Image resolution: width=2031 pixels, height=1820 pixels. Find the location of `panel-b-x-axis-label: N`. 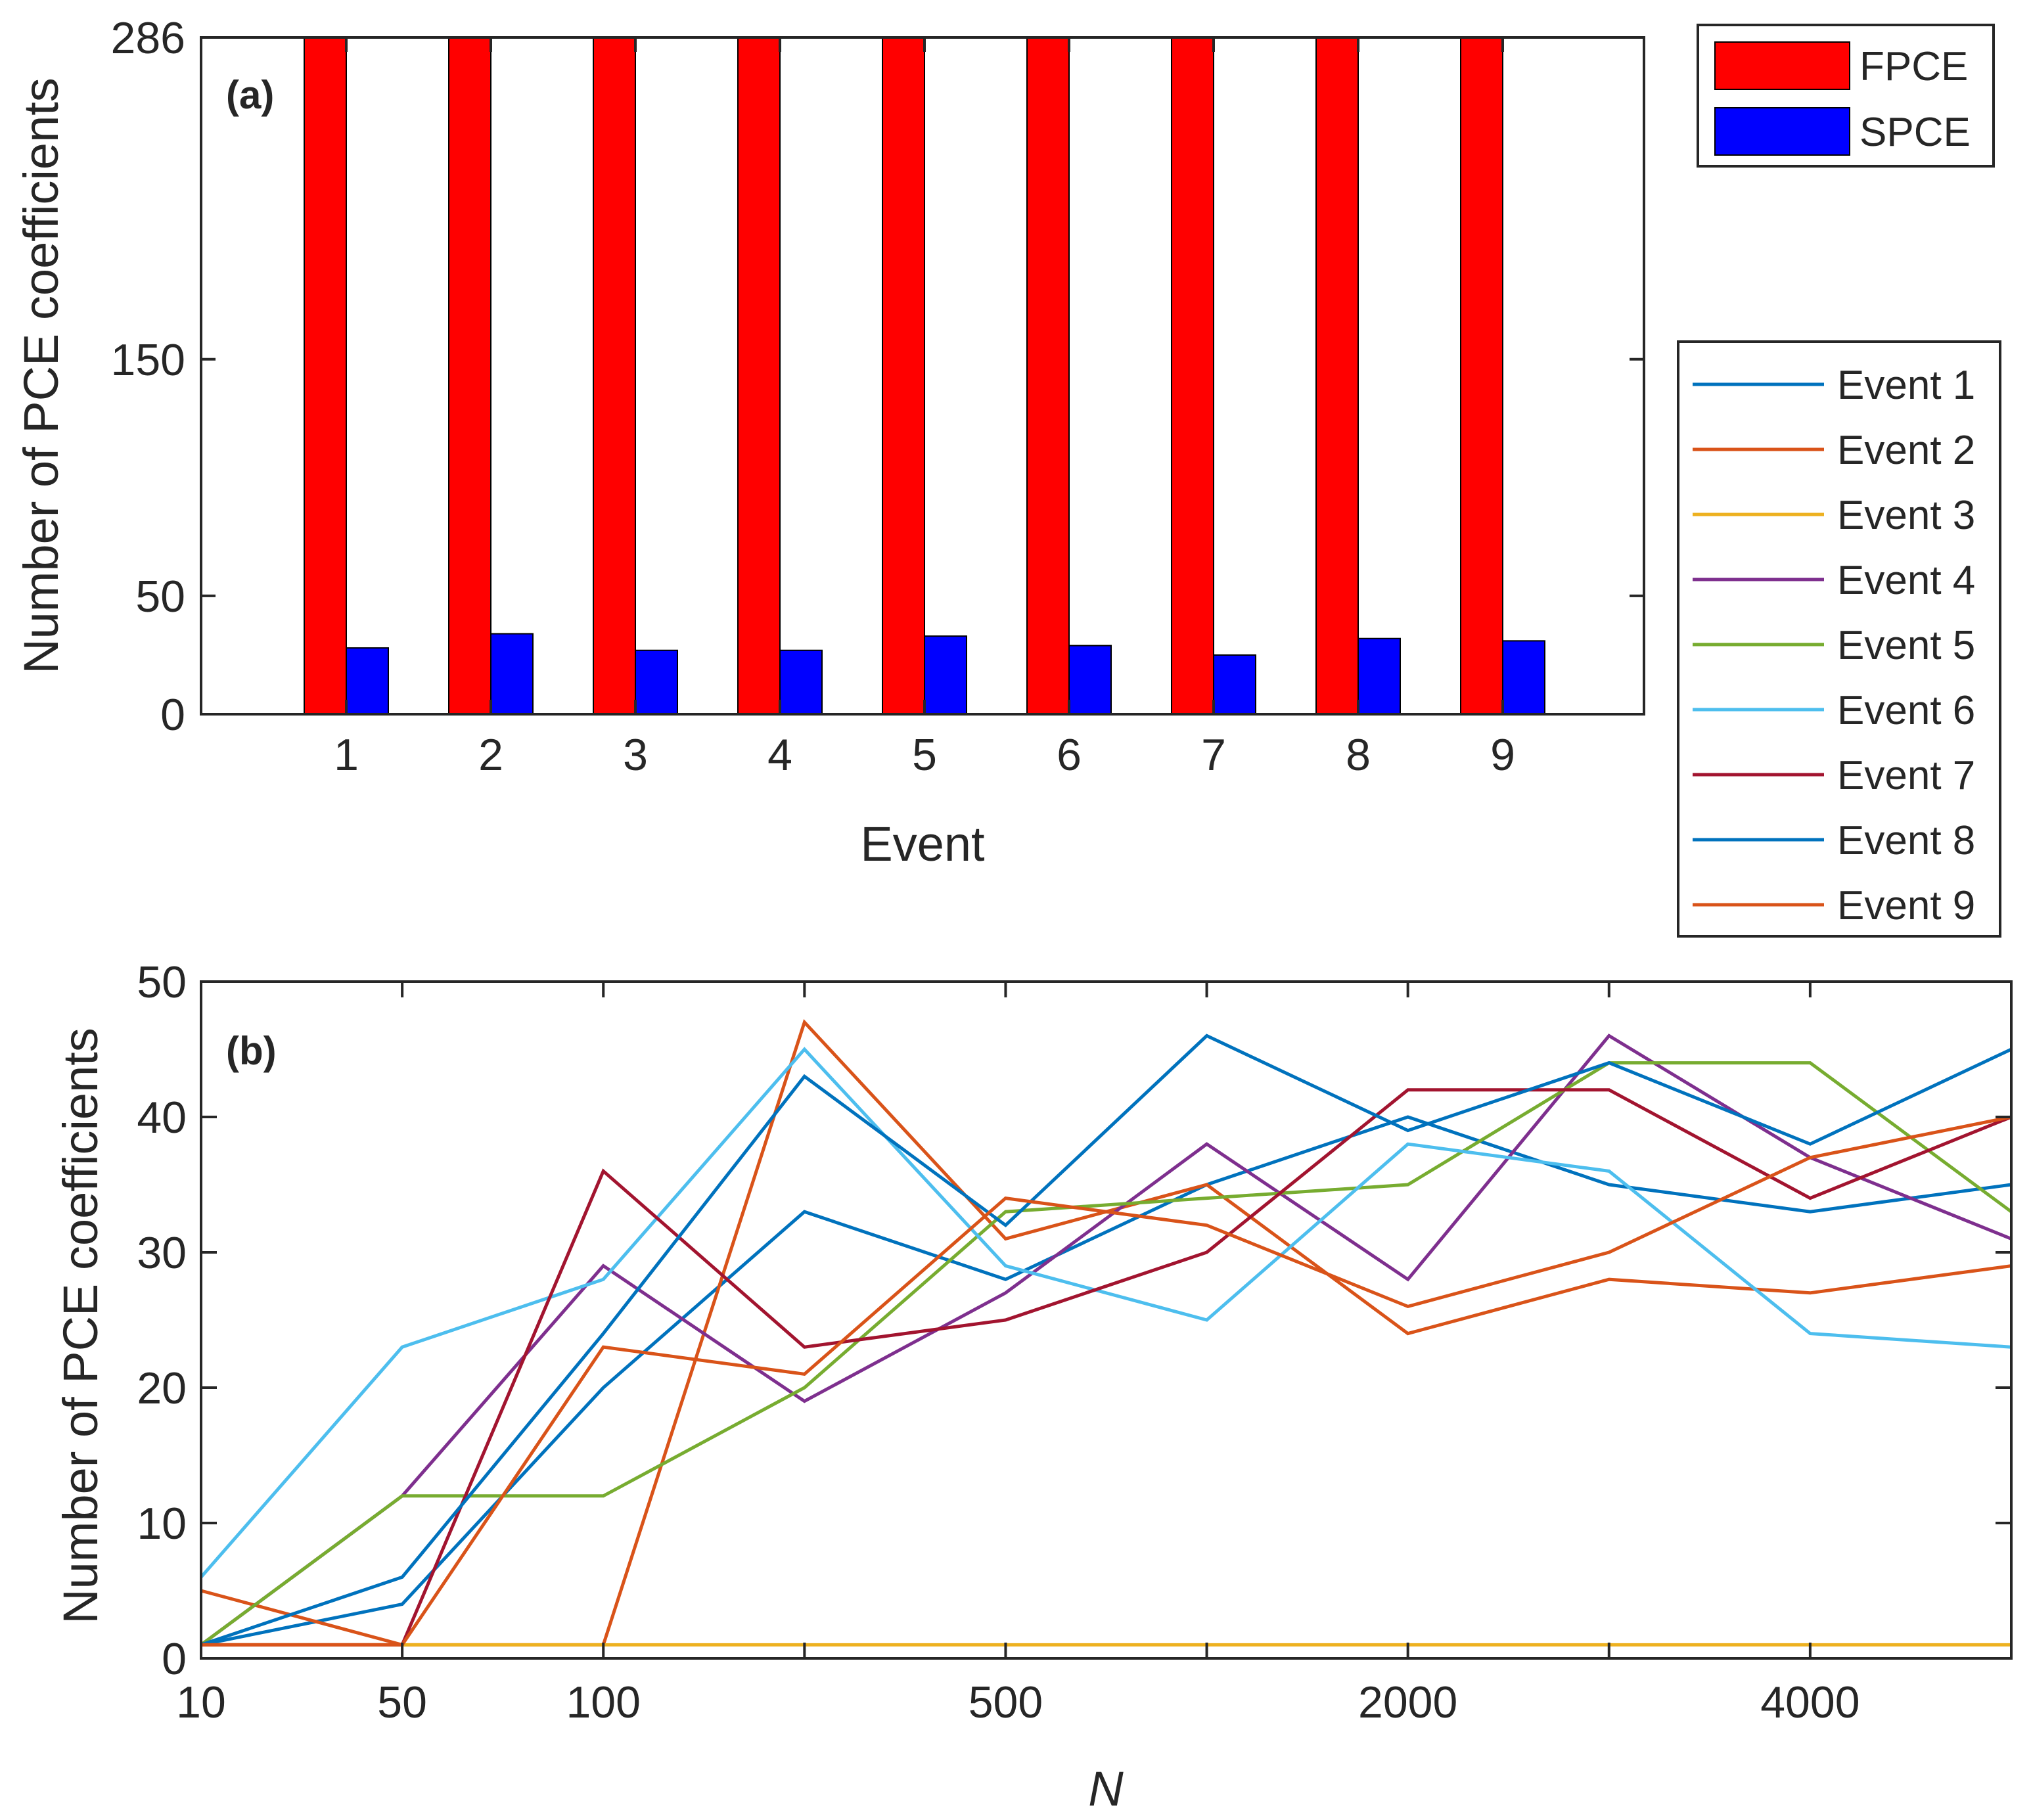

panel-b-x-axis-label: N is located at coordinates (1106, 1789).